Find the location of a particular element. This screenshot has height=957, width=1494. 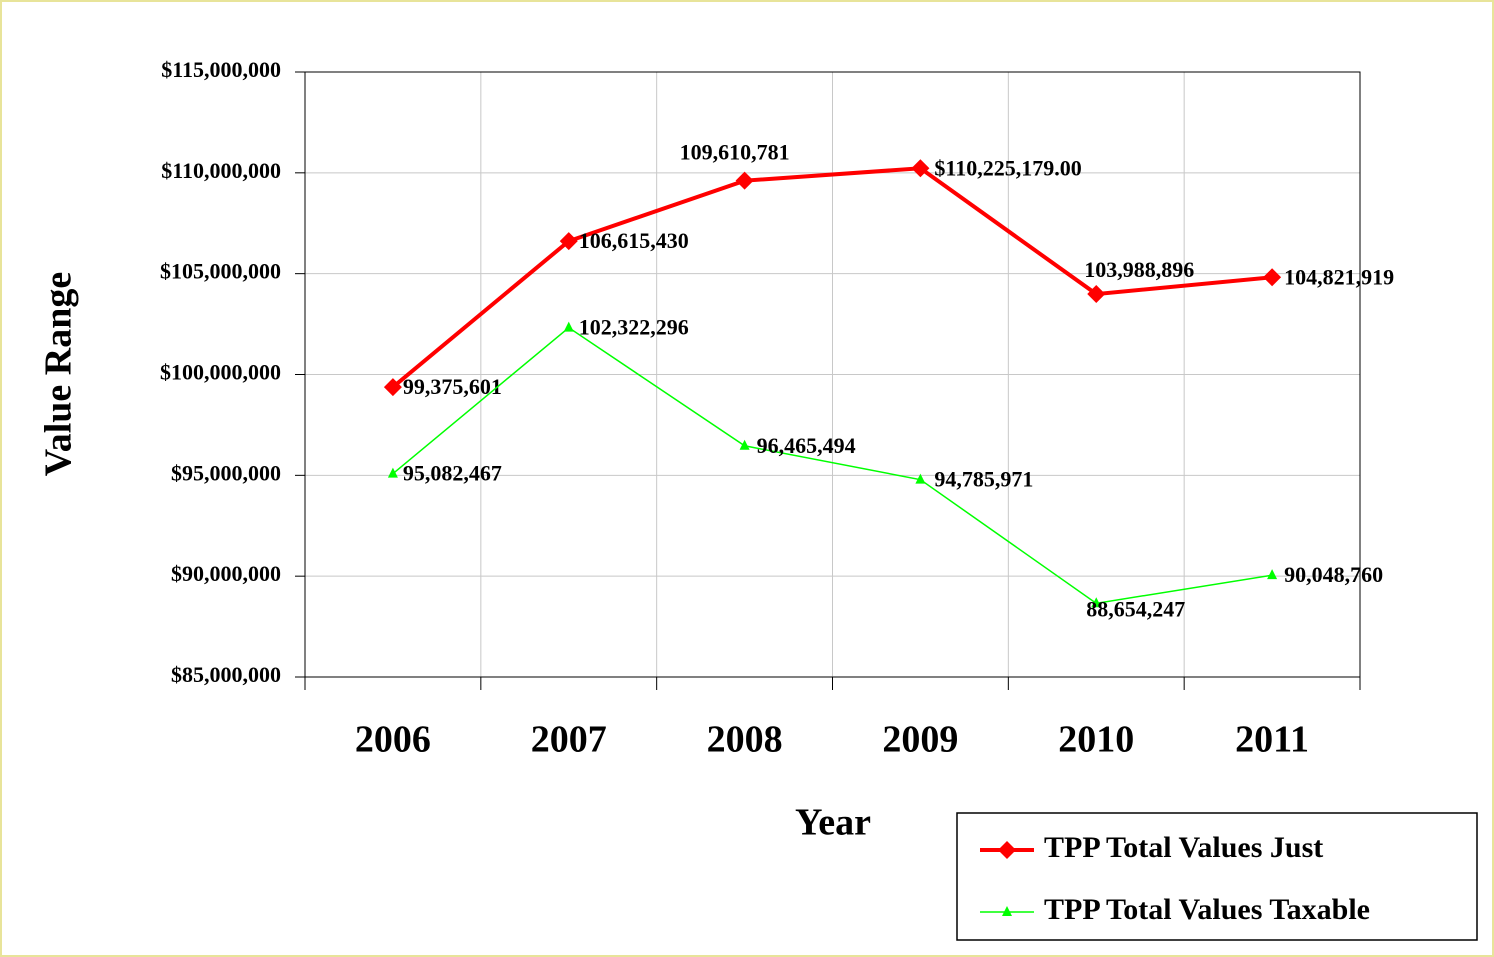

data-label: 103,988,896 is located at coordinates (1139, 269).